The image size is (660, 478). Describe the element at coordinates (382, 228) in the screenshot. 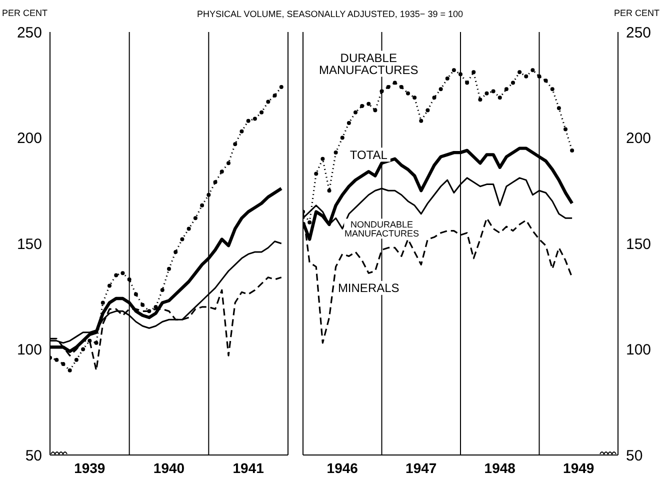

I see `series-label: NONDURABLE MANUFACTURES` at that location.